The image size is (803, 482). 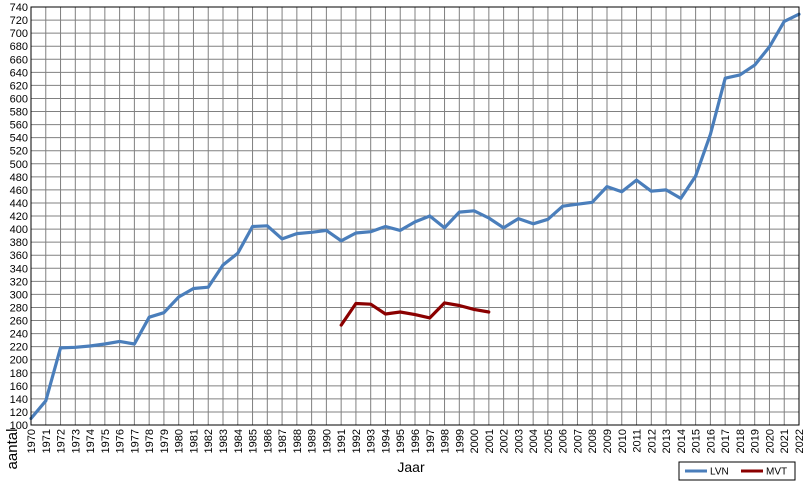 What do you see at coordinates (224, 441) in the screenshot?
I see `x-tick-label: 1983` at bounding box center [224, 441].